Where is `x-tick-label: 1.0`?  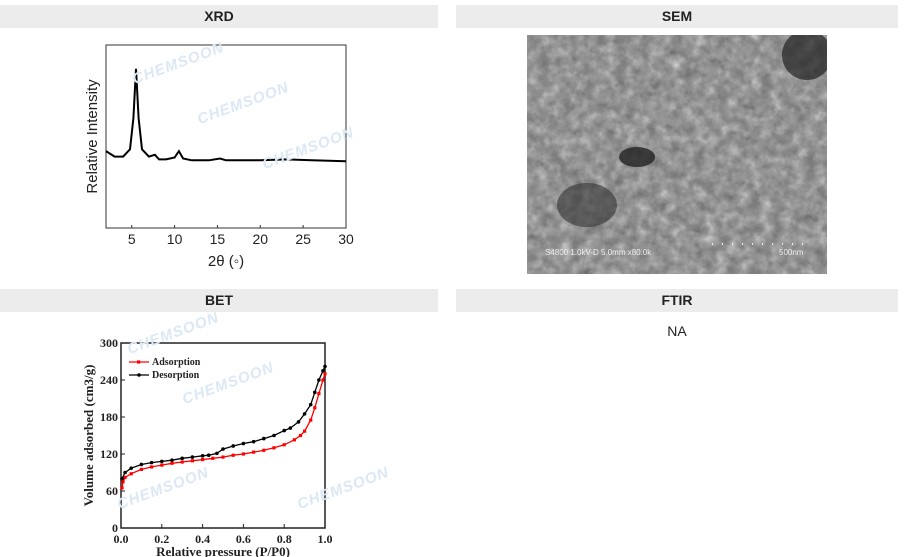 x-tick-label: 1.0 is located at coordinates (325, 539).